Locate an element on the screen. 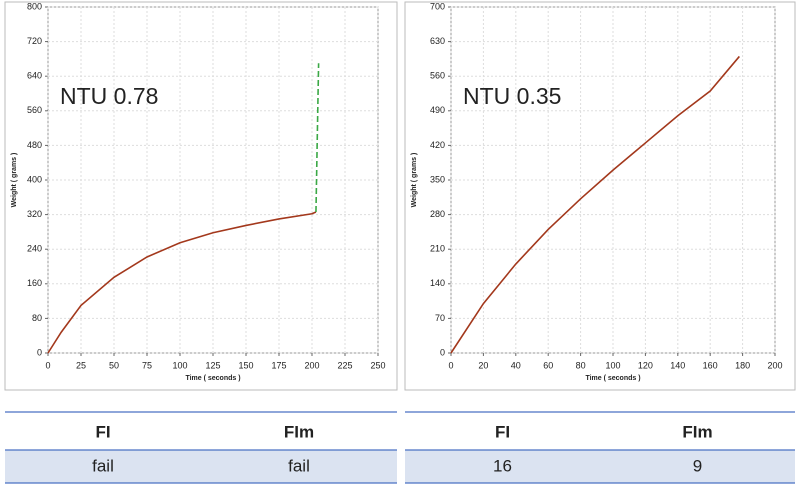  x-tick-label: 120 is located at coordinates (645, 365).